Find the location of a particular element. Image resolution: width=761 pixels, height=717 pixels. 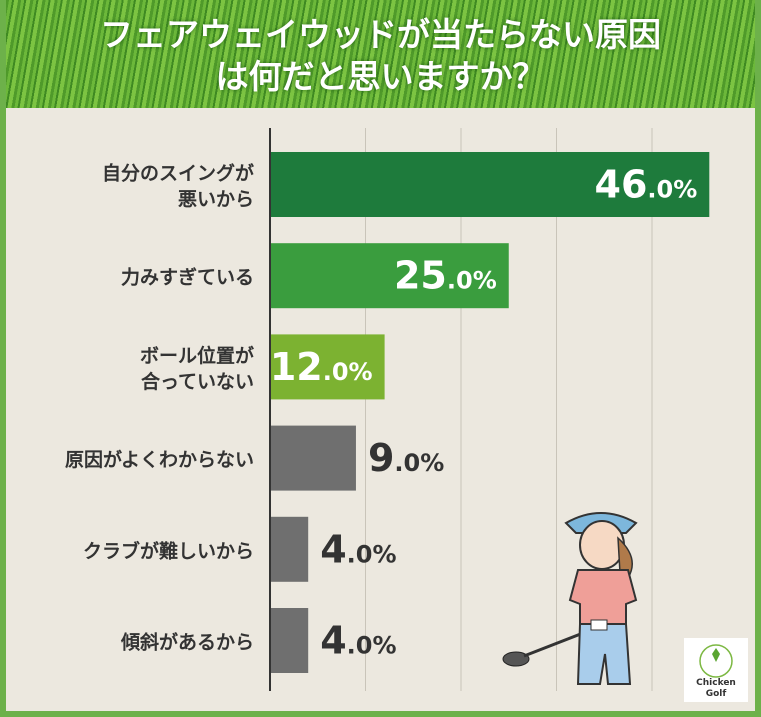

category-label: 合っていない is located at coordinates (197, 381).